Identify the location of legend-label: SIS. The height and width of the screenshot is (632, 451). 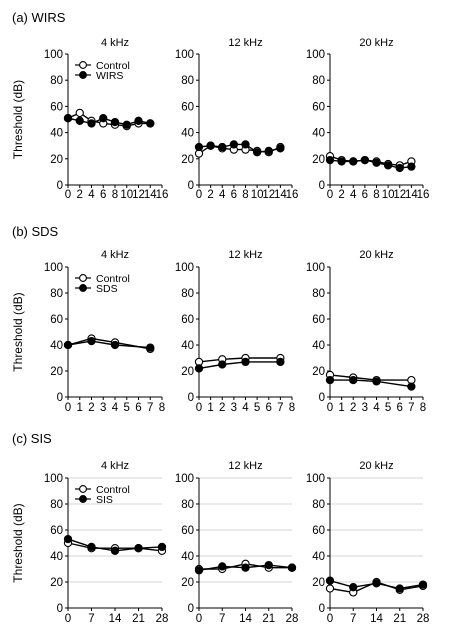
(104, 500).